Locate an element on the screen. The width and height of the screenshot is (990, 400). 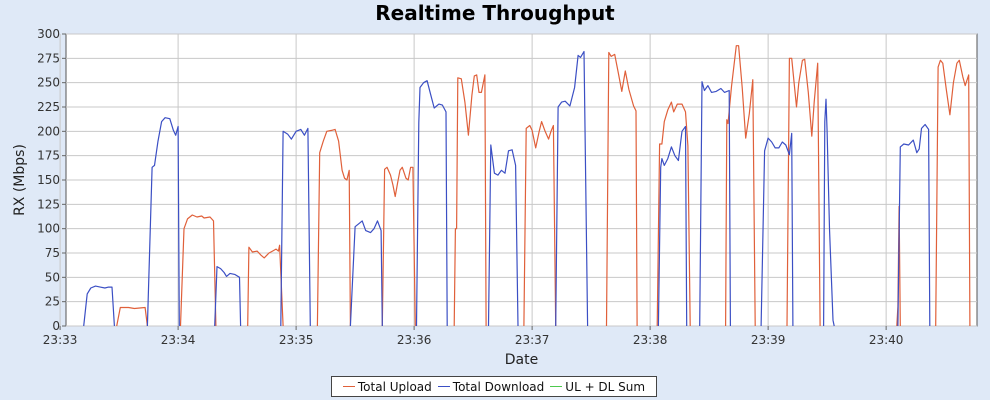
x-tick-label: 23:38 is located at coordinates (650, 340).